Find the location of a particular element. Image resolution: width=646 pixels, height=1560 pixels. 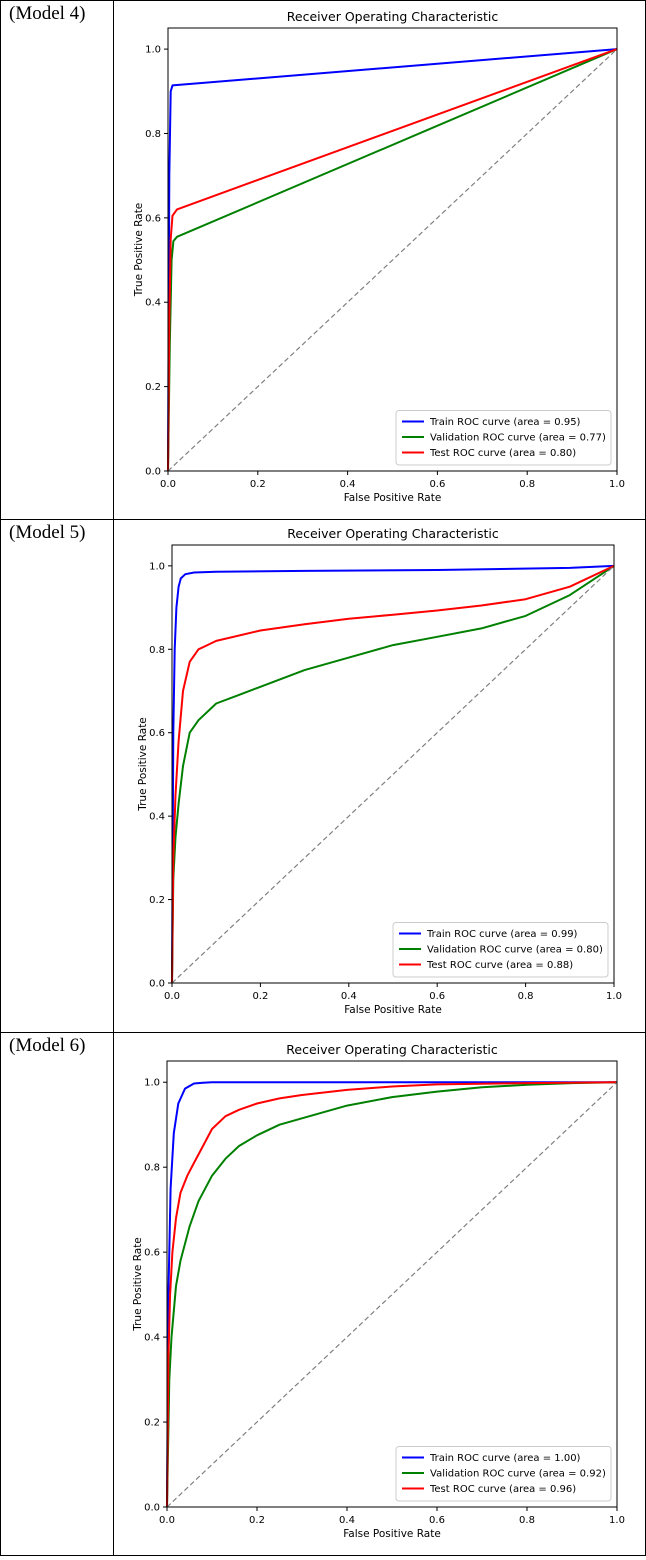

legend-entry: Validation ROC curve (area = 0.92) is located at coordinates (518, 1474).